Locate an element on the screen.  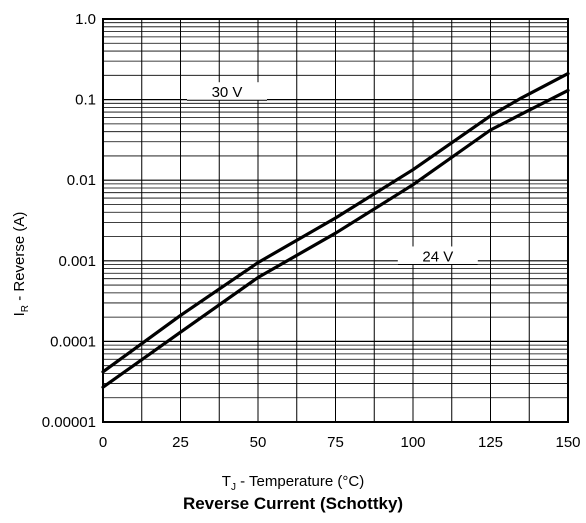
x-axis-label-sub: J is located at coordinates (233, 487).